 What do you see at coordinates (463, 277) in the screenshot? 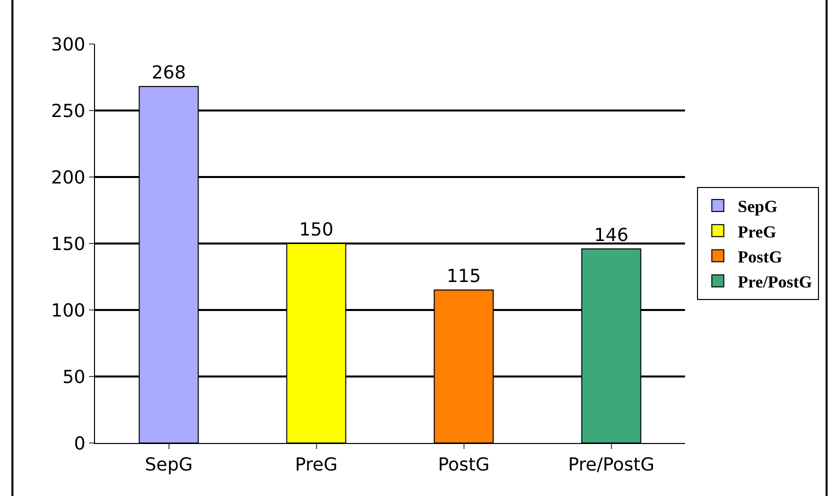
I see `data-label: 115` at bounding box center [463, 277].